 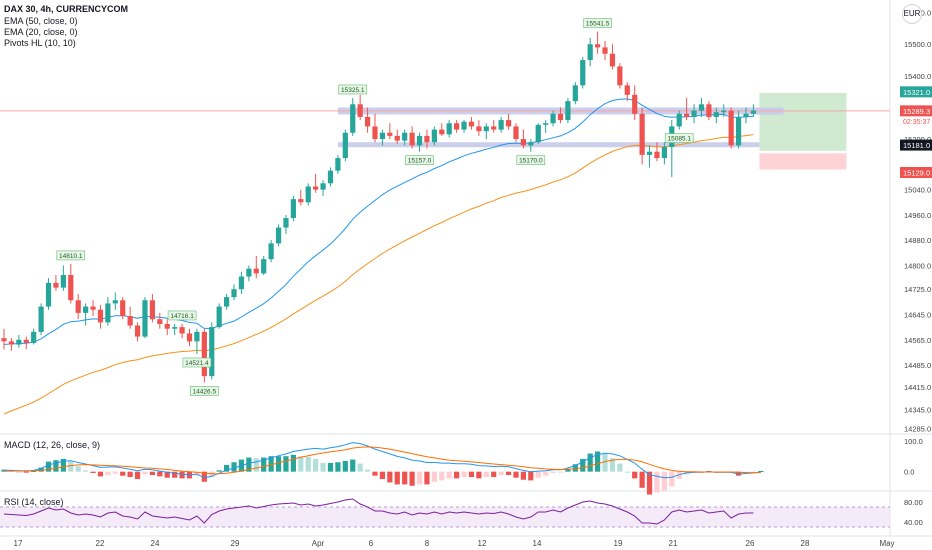 What do you see at coordinates (41, 21) in the screenshot?
I see `legend-ema50: EMA (50, close, 0)` at bounding box center [41, 21].